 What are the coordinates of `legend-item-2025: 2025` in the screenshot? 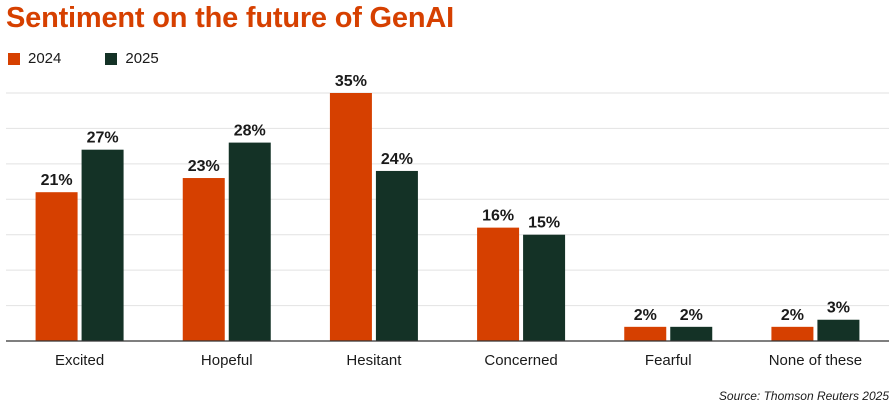 It's located at (132, 58).